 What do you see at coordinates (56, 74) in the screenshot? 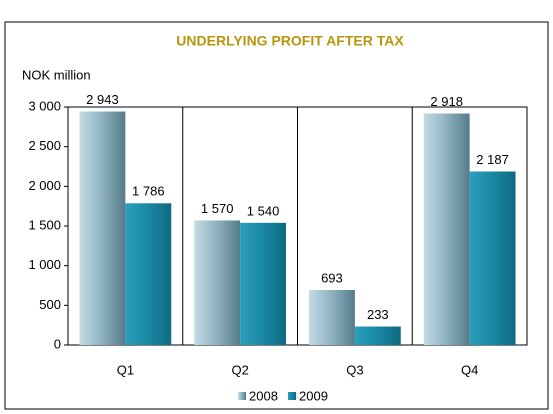
I see `y-axis-label: NOK million` at bounding box center [56, 74].